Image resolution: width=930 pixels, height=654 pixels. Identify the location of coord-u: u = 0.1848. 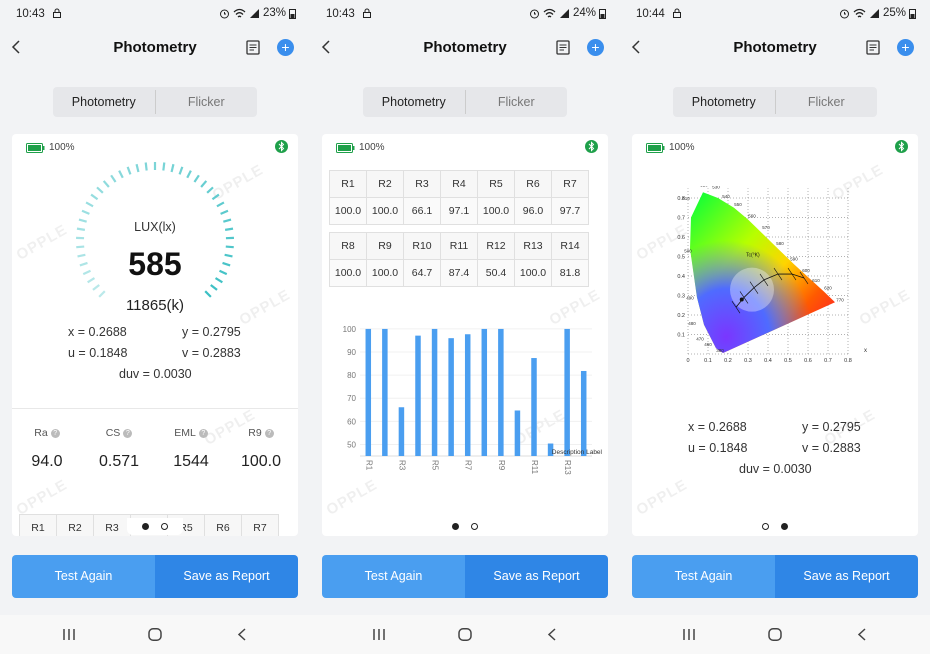
(718, 448).